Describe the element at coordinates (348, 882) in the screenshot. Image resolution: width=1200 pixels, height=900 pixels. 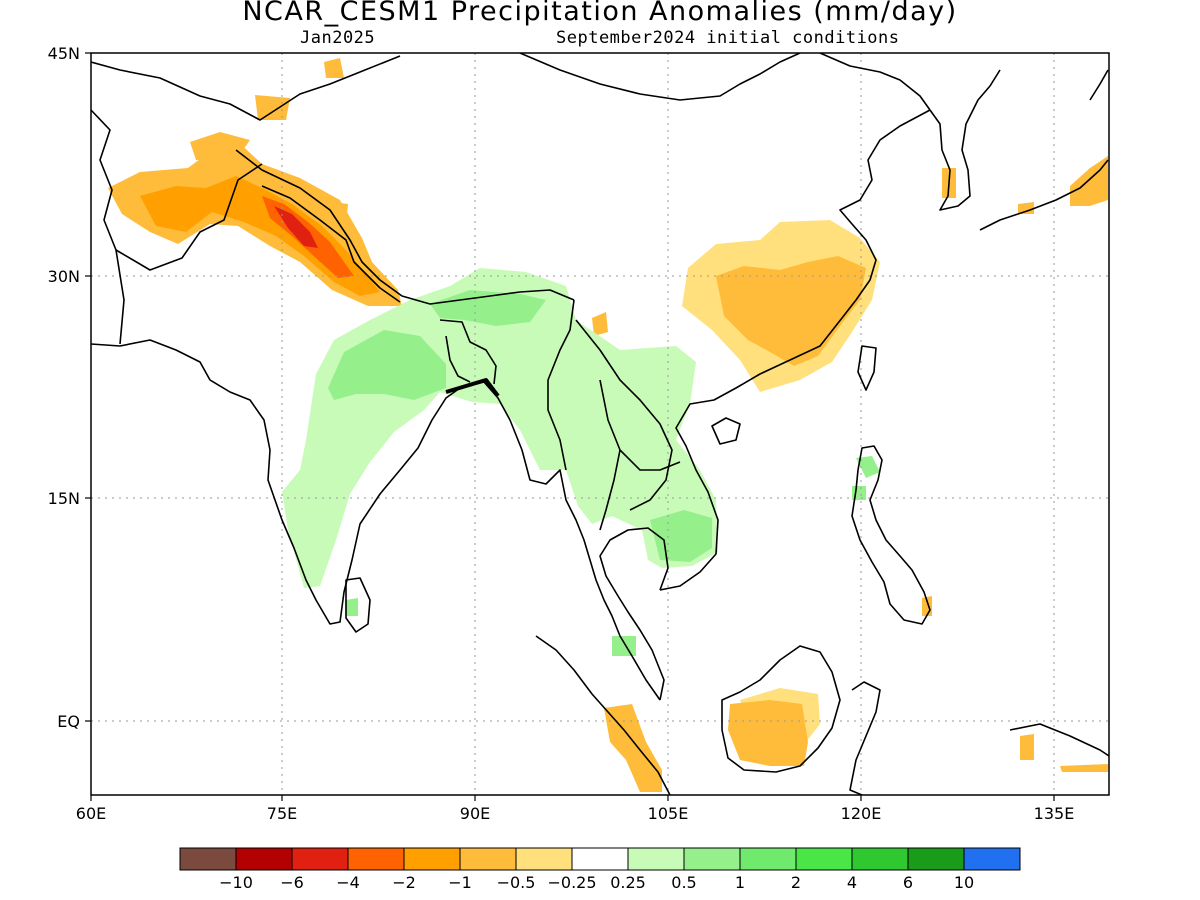
I see `colorbar-label: −4` at that location.